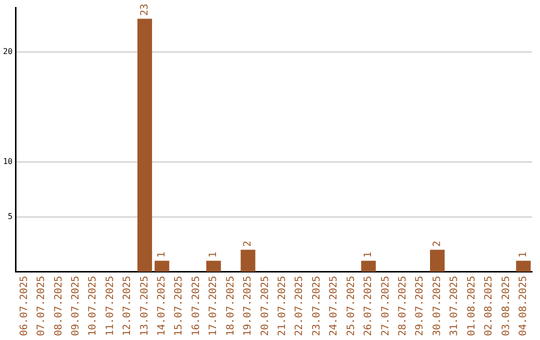 Image resolution: width=540 pixels, height=340 pixels. Describe the element at coordinates (506, 306) in the screenshot. I see `x-tick-label: 03.08.2025` at that location.